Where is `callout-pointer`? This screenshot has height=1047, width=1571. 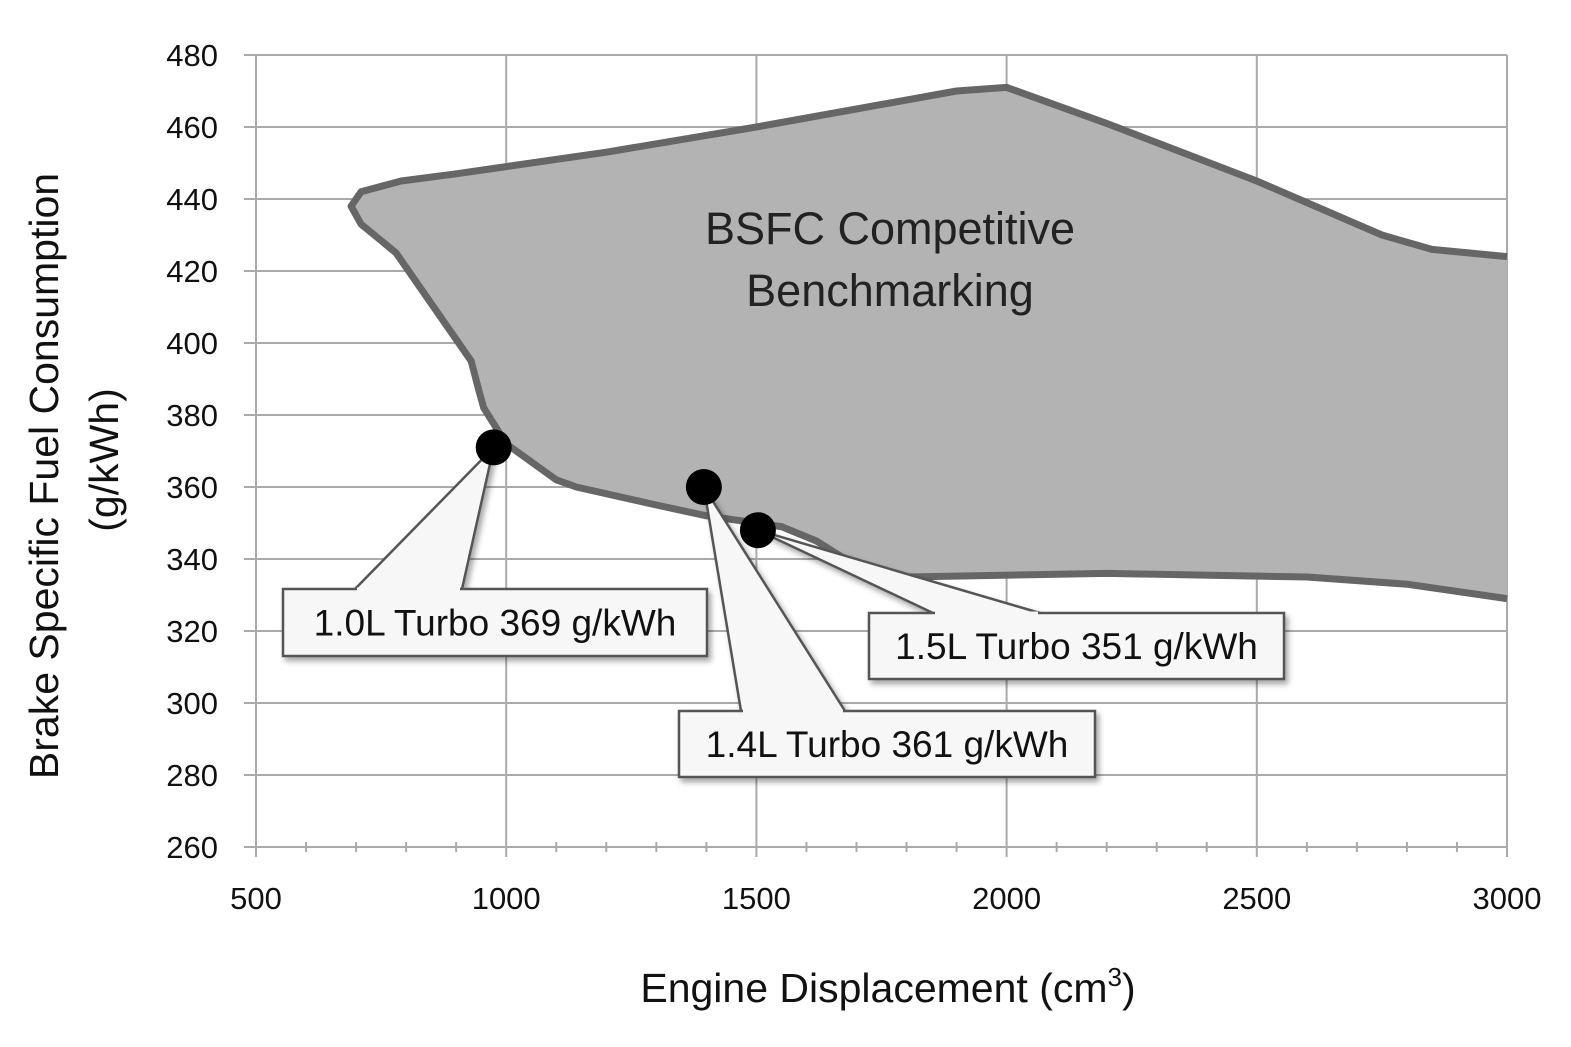 callout-pointer is located at coordinates (424, 517).